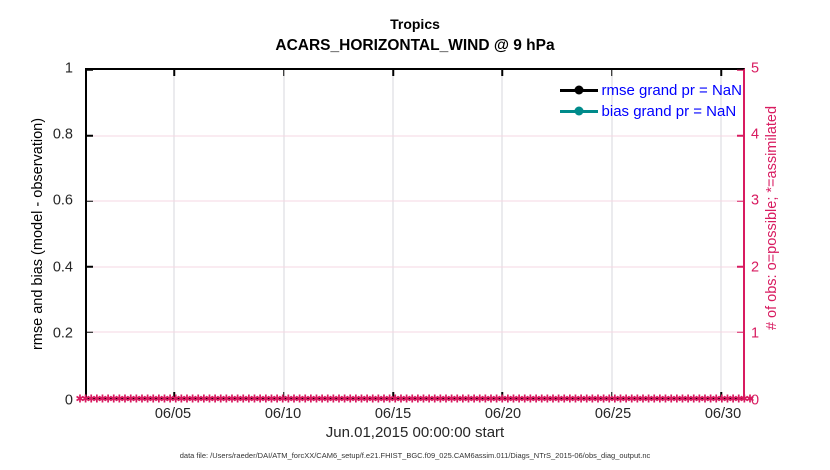 Image resolution: width=830 pixels, height=470 pixels. I want to click on y-left-tick-labels: 0 0.2 0.4 0.6 0.8 1, so click(39, 234).